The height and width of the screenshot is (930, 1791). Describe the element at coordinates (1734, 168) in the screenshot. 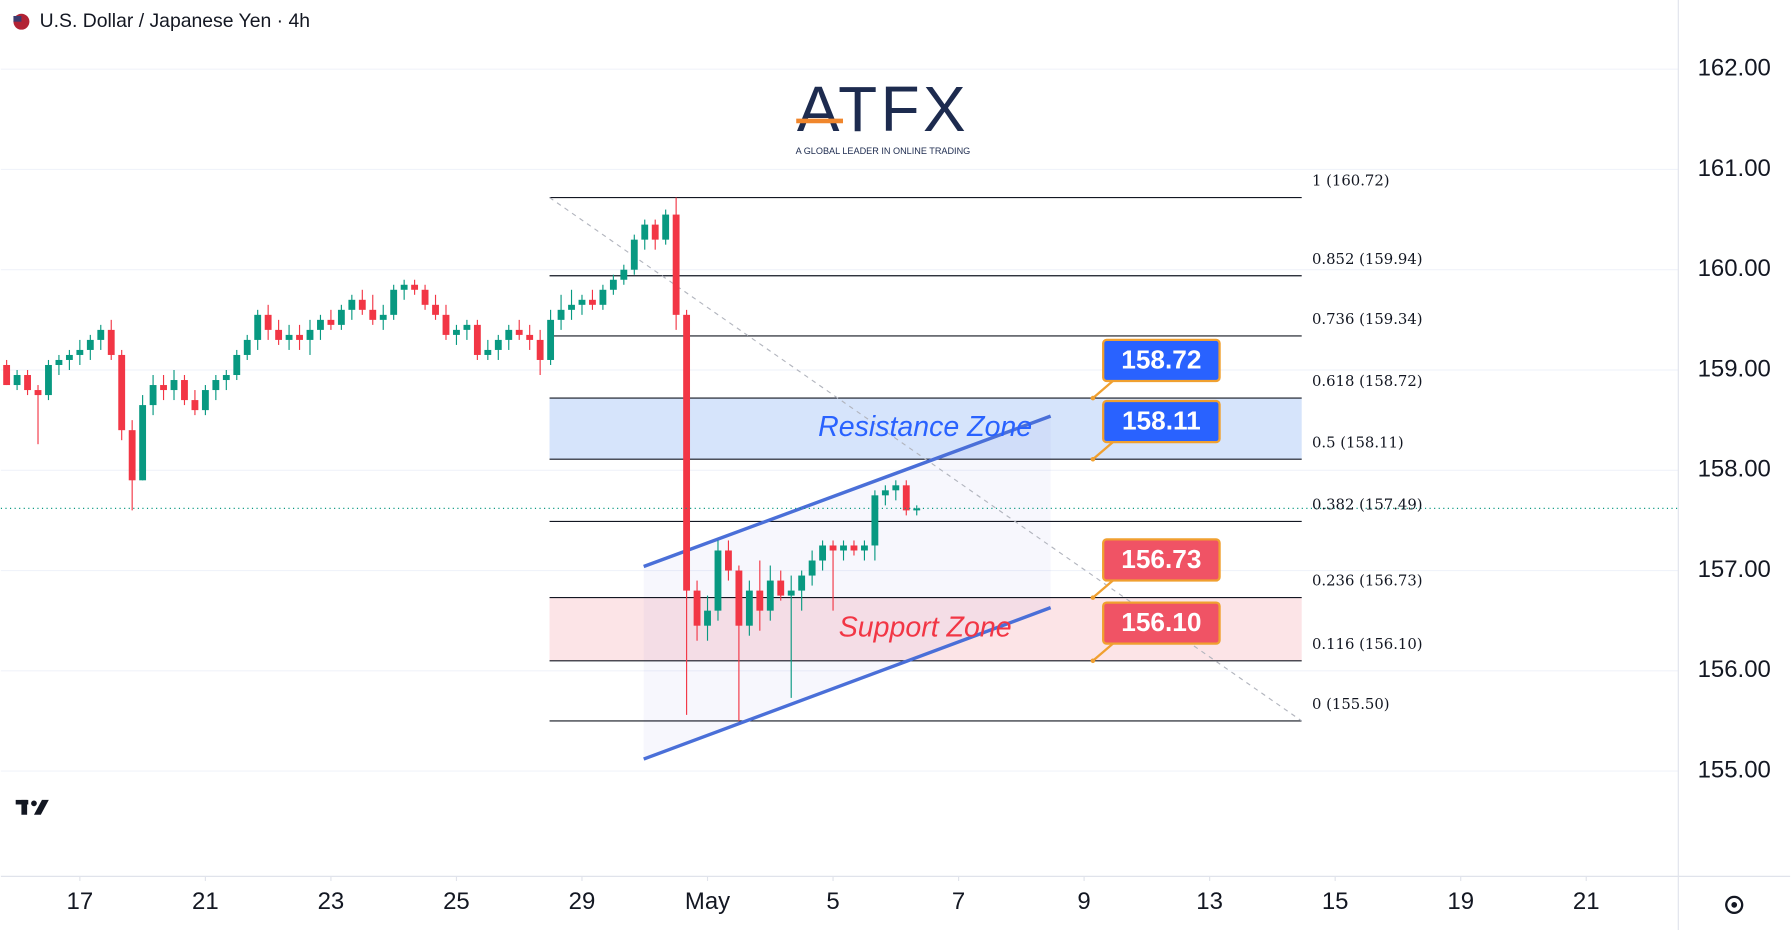

I see `y-tick-label: 161.00` at that location.